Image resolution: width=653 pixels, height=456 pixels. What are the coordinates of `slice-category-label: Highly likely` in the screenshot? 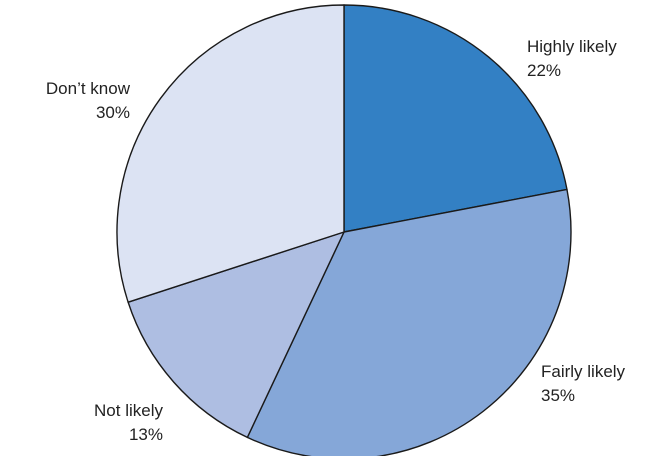 It's located at (572, 46).